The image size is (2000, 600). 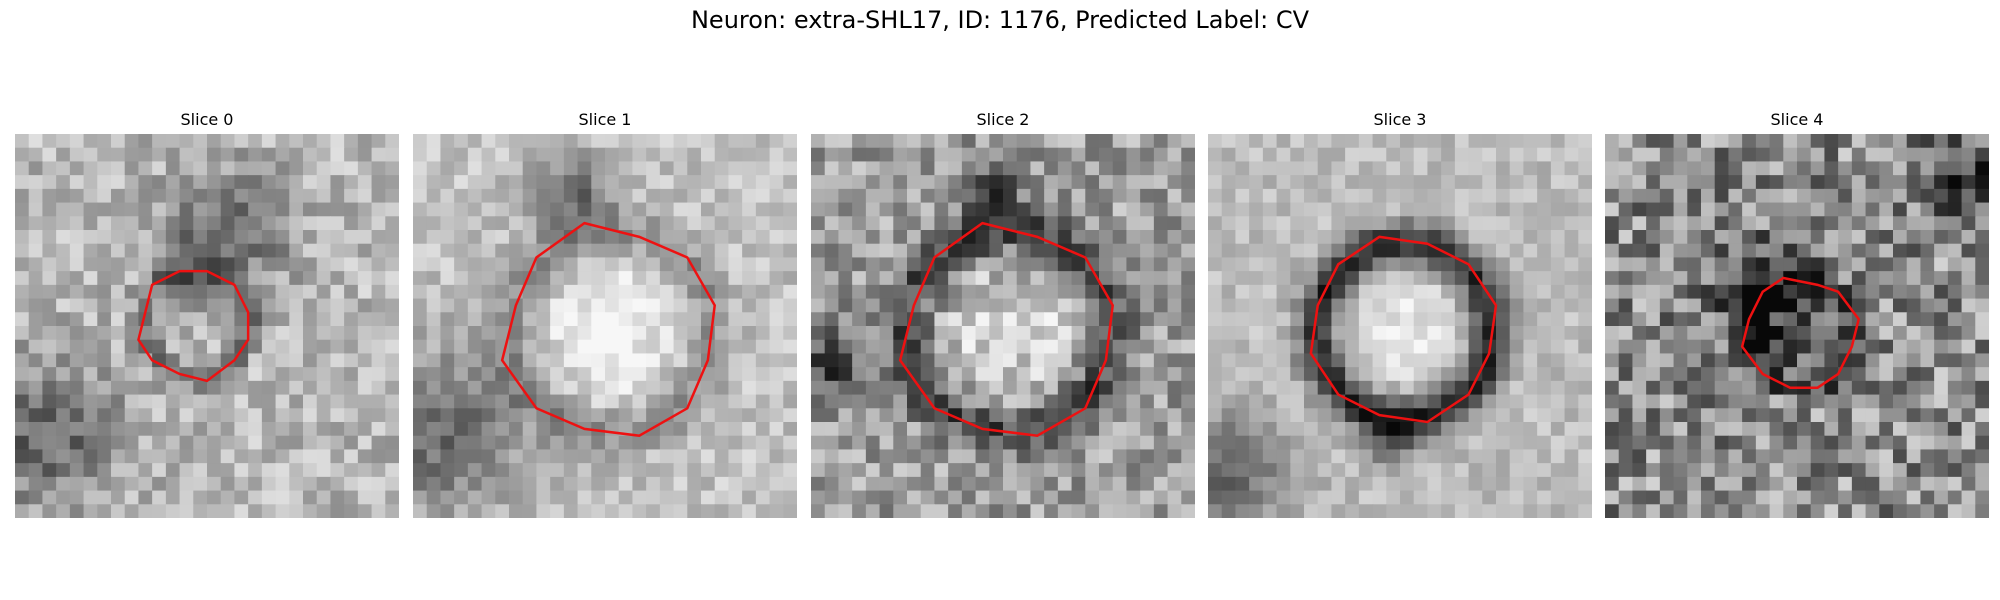 I want to click on slice-panel-0: Slice 0, so click(x=207, y=313).